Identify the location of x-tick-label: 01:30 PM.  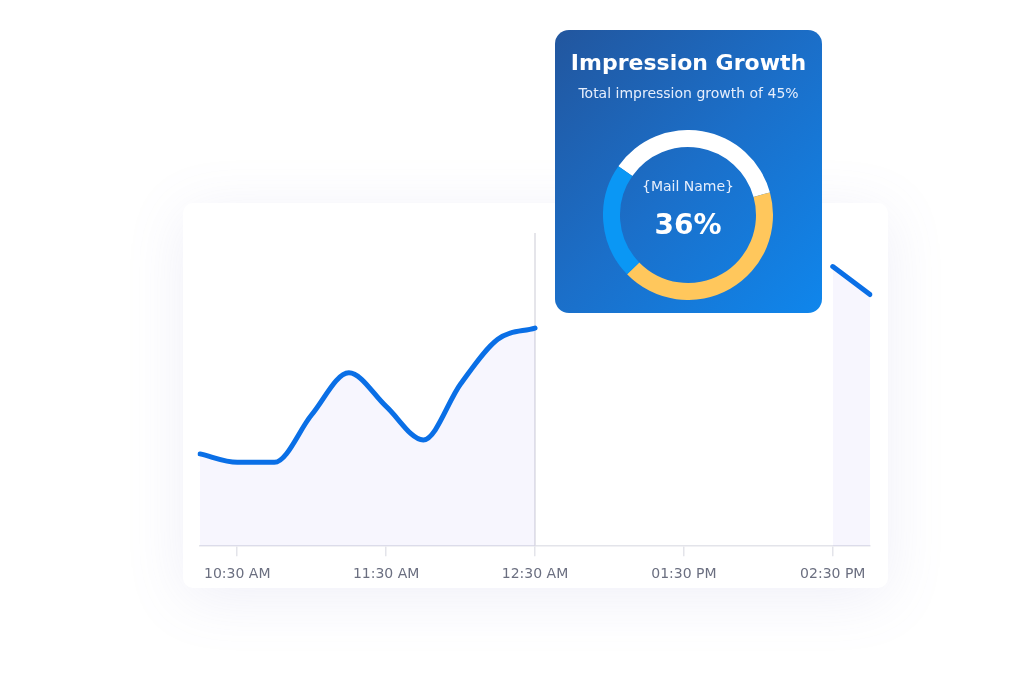
(684, 573).